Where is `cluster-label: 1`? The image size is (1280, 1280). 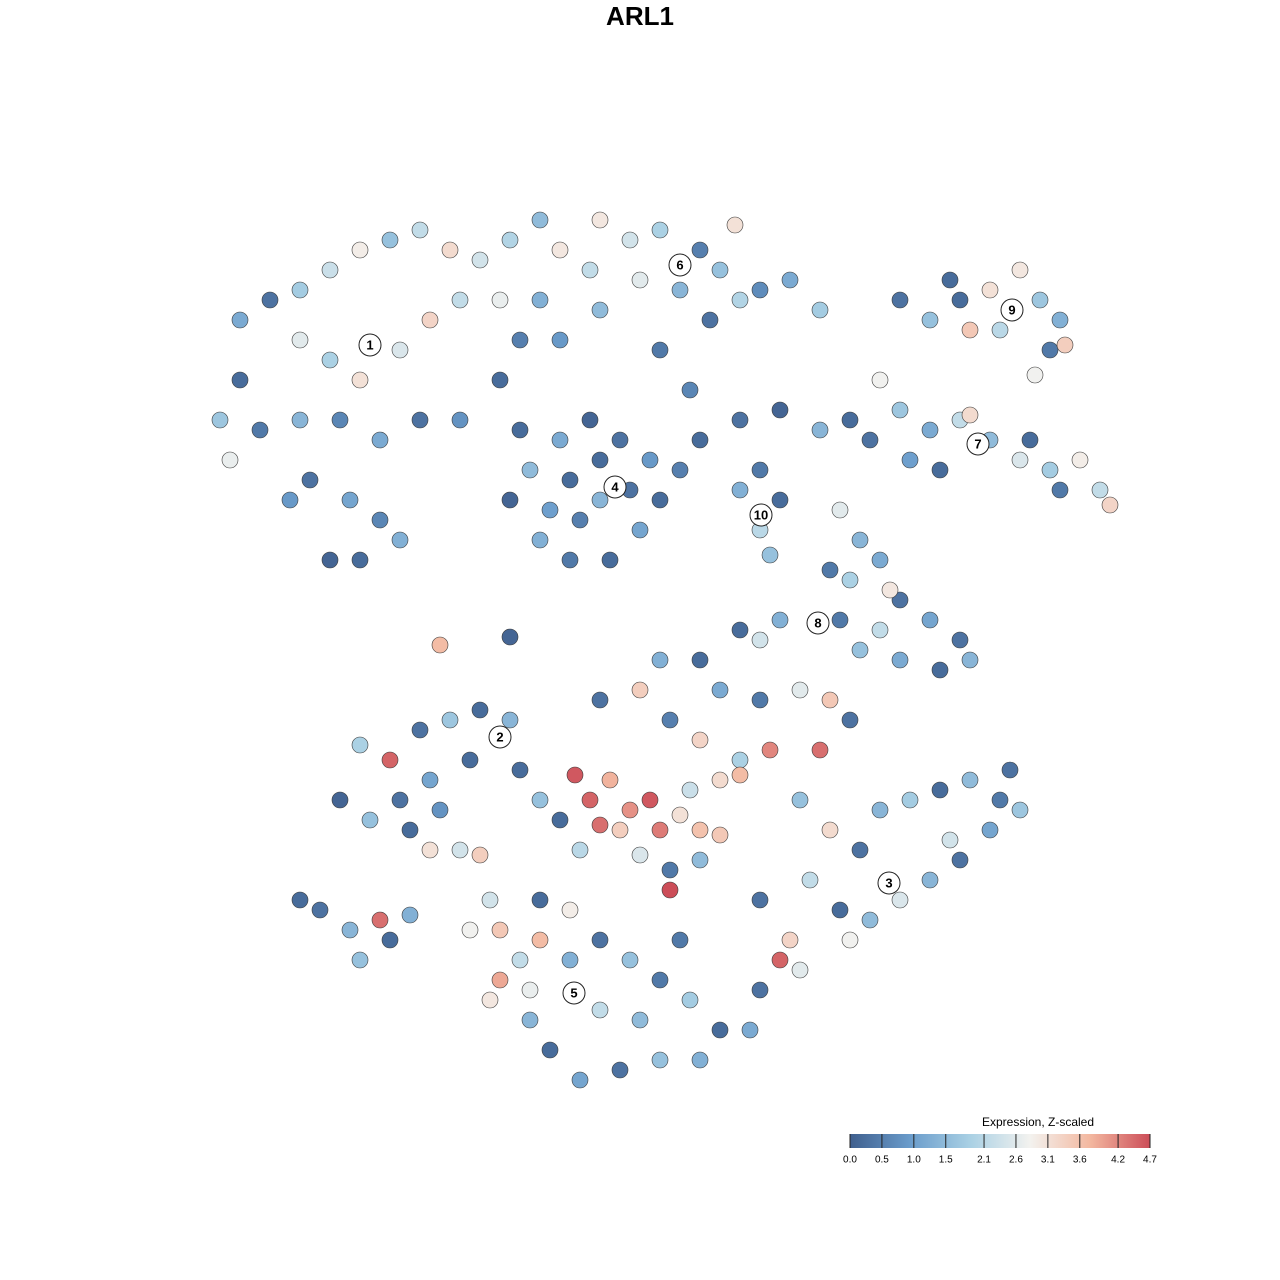
cluster-label: 1 is located at coordinates (369, 344).